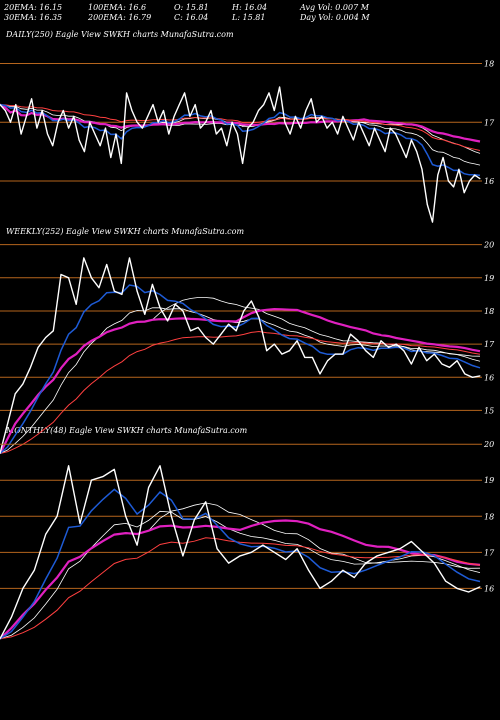  Describe the element at coordinates (489, 311) in the screenshot. I see `weekly-ytick-label: 18` at that location.